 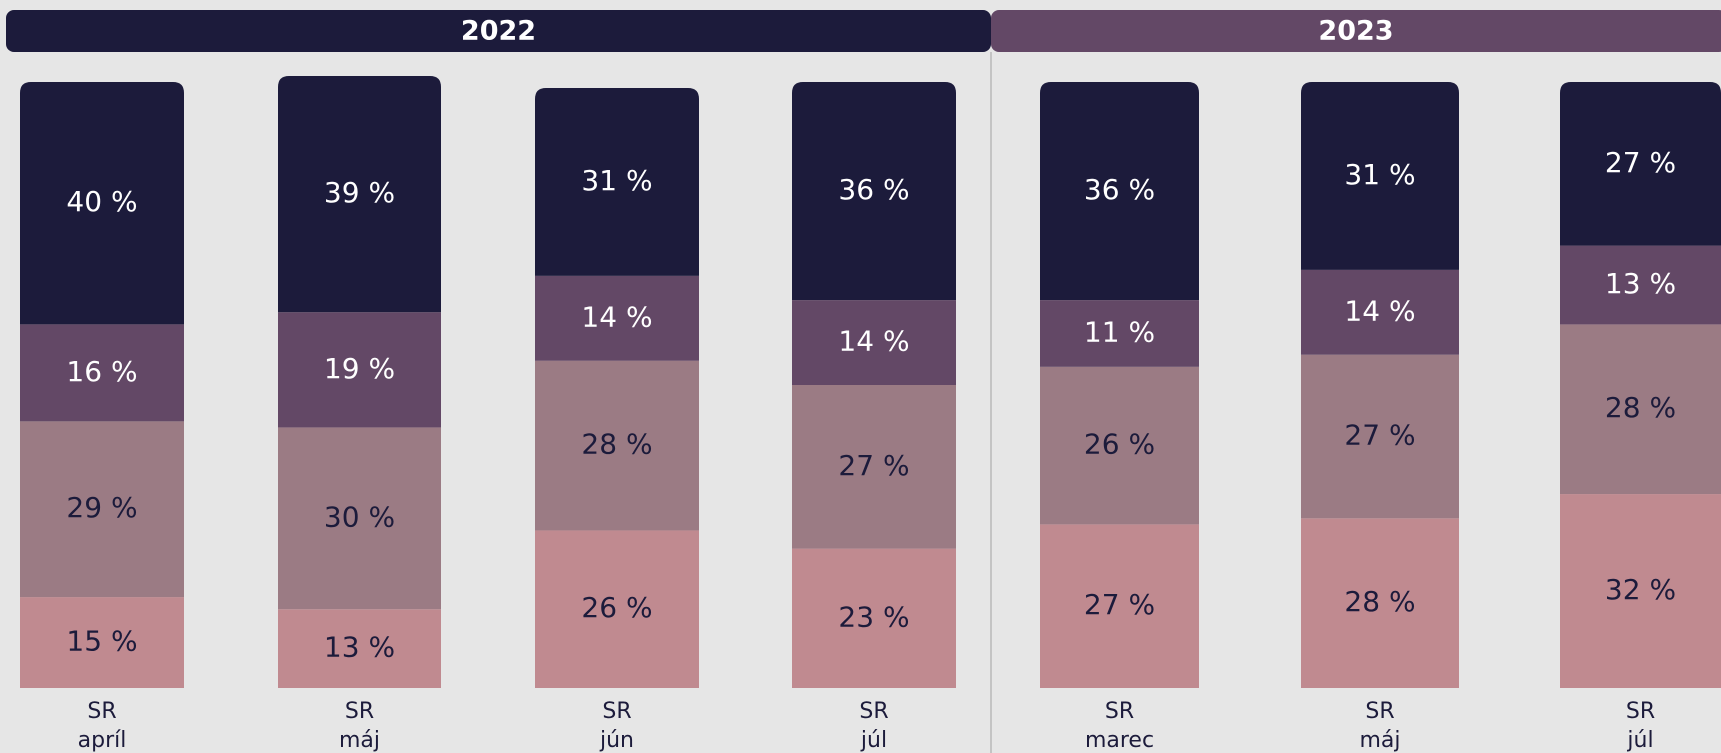 I want to click on value-label: 39 %, so click(x=359, y=192).